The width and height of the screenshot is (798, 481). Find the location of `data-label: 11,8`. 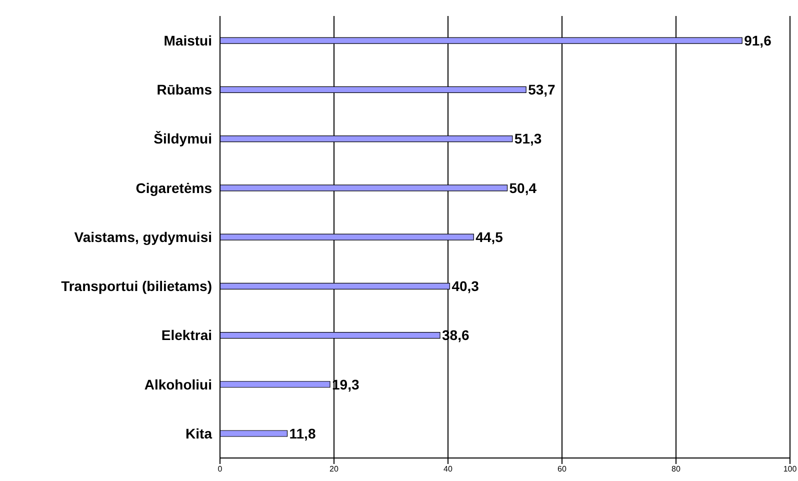

data-label: 11,8 is located at coordinates (302, 433).